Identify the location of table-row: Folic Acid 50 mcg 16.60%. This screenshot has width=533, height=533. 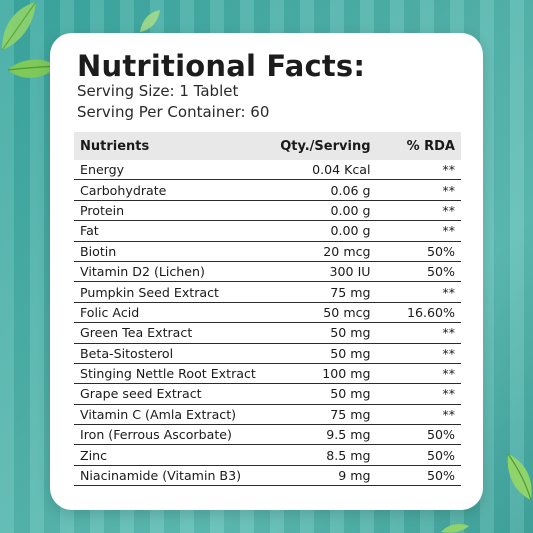
(267, 313).